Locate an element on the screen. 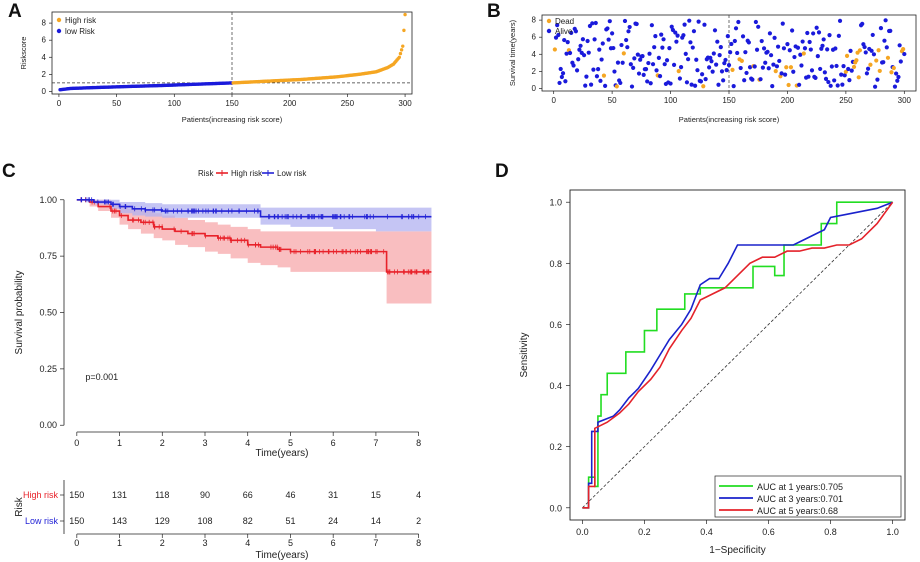  x-tick-label: 300 is located at coordinates (405, 103).